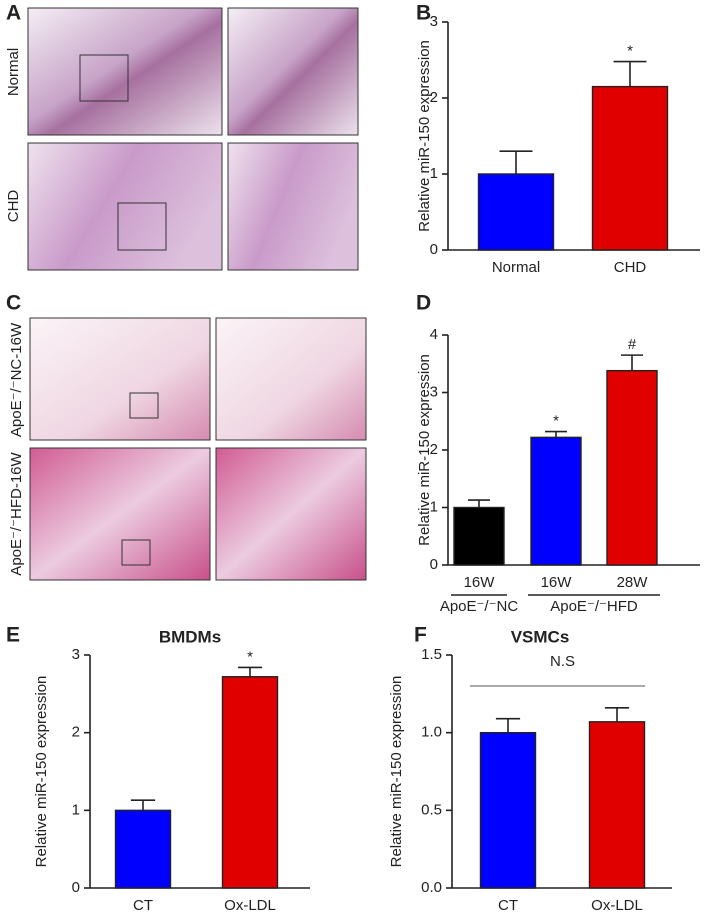  I want to click on panel-label: F, so click(420, 635).